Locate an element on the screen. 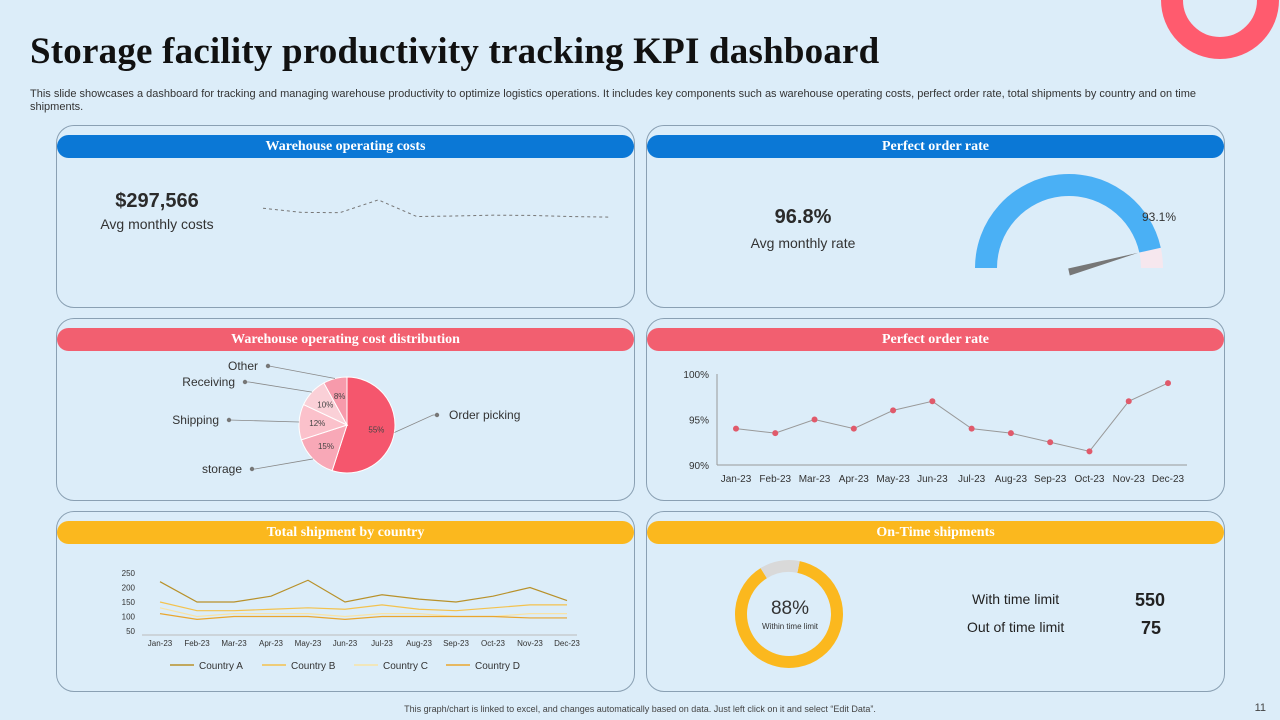 This screenshot has height=720, width=1280. order-rate-gauge: 93.1% is located at coordinates (1075, 225).